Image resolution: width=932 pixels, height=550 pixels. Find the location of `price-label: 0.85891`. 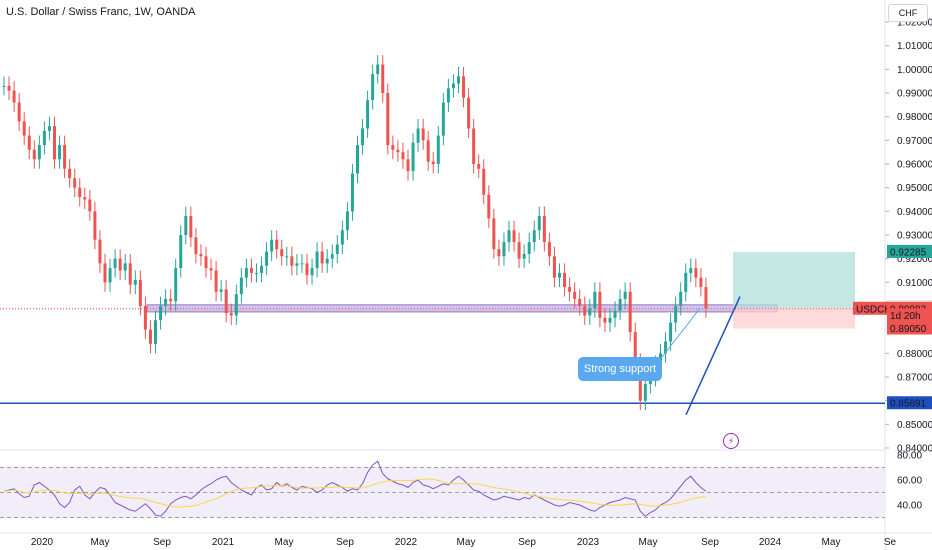

price-label: 0.85891 is located at coordinates (908, 404).